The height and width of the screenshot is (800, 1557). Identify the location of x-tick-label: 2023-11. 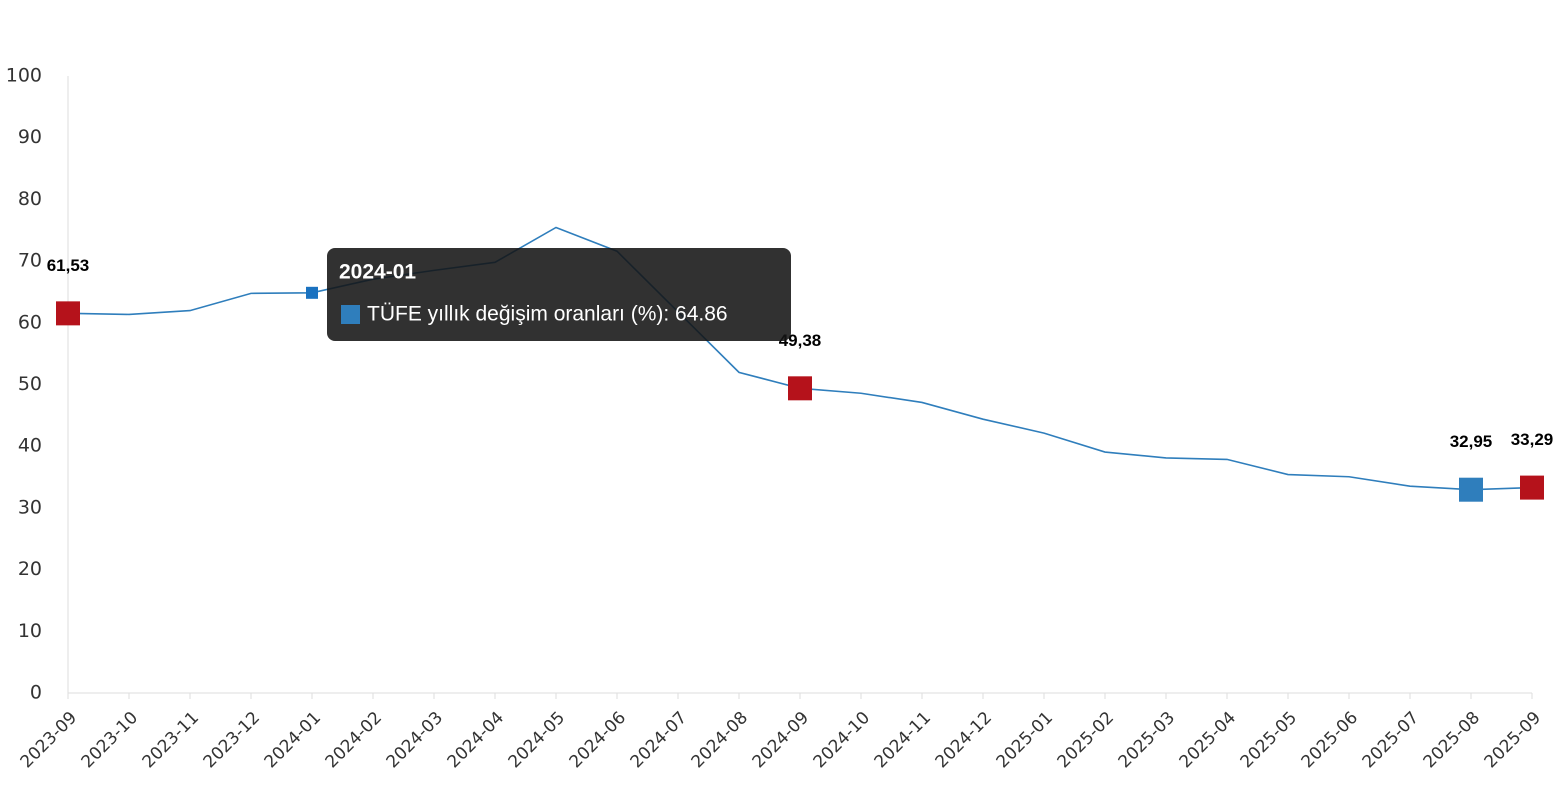
(171, 740).